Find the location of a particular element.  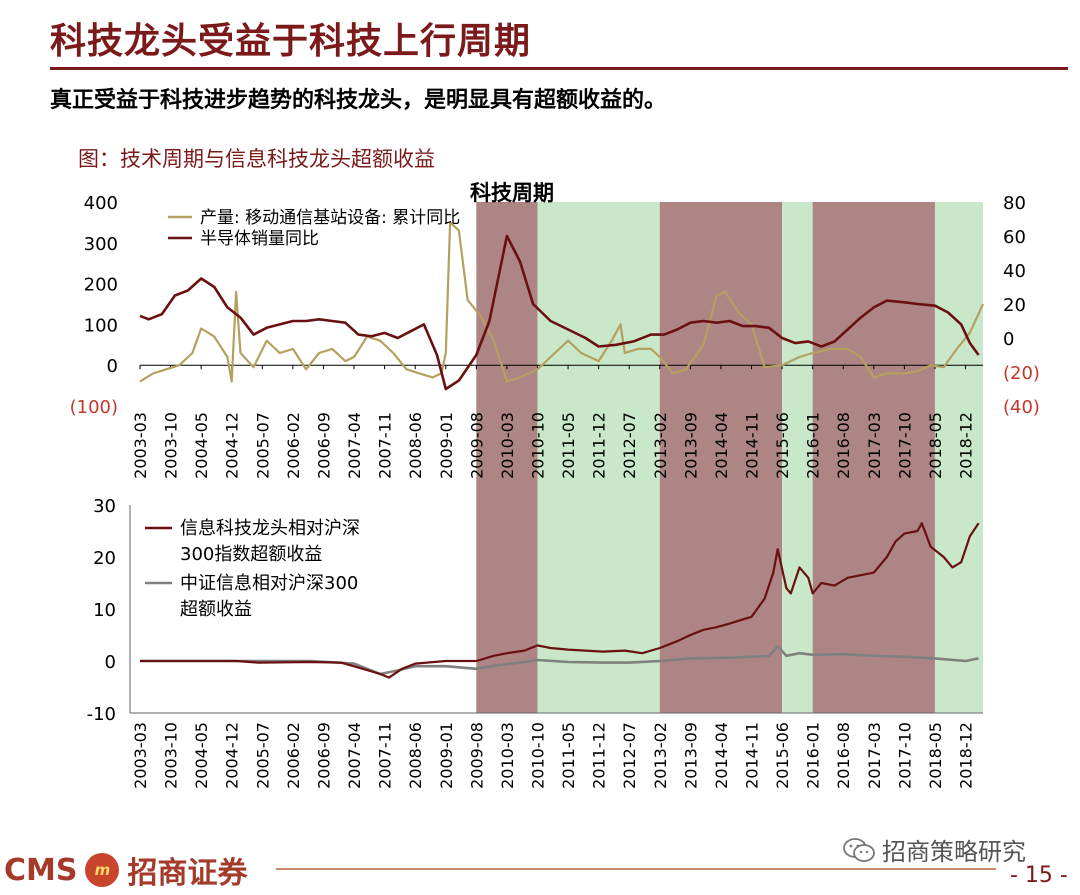

series-line-csi-info is located at coordinates (559, 660).